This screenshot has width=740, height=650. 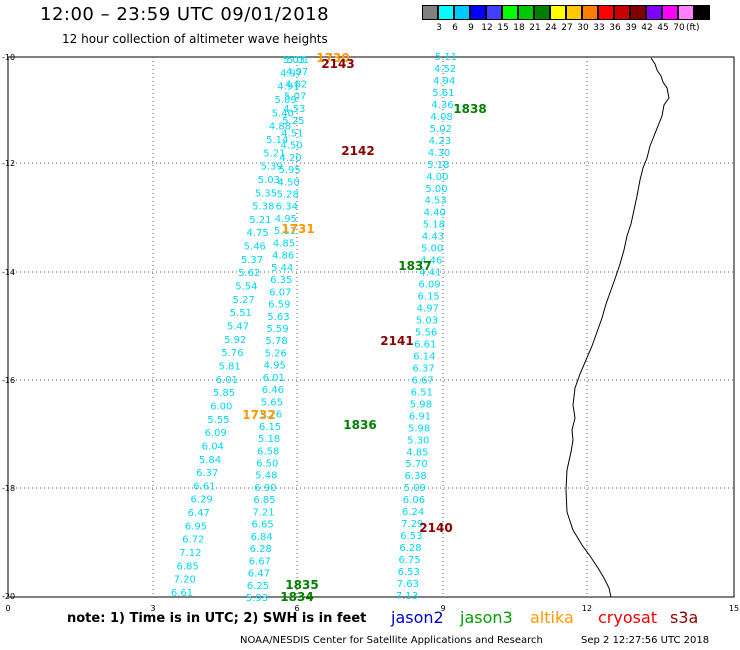 I want to click on wave-height-value: 5.28, so click(x=288, y=195).